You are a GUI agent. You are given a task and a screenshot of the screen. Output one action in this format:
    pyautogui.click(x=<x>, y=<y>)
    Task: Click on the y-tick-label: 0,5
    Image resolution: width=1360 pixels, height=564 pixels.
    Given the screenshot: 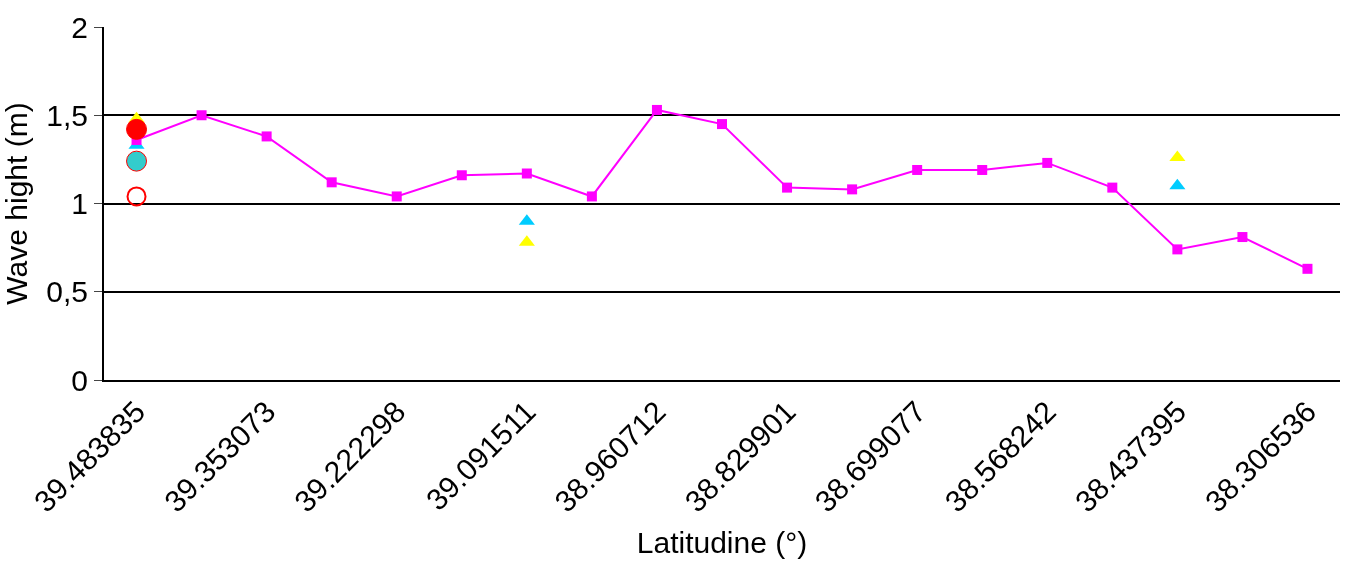 What is the action you would take?
    pyautogui.click(x=67, y=292)
    